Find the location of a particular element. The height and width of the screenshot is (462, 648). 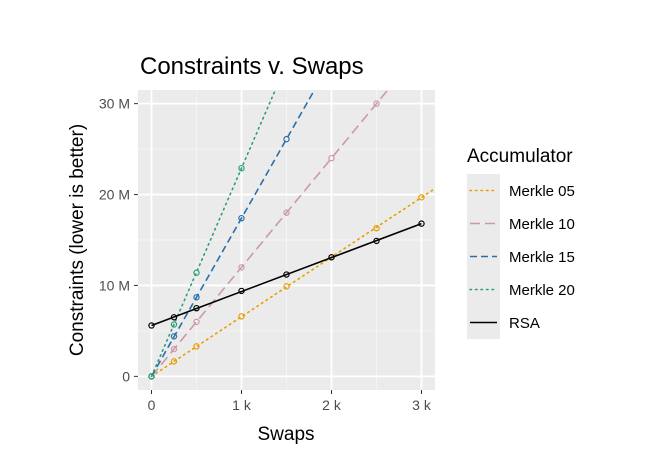

legend-item-merkle-15: Merkle 15 is located at coordinates (521, 256).